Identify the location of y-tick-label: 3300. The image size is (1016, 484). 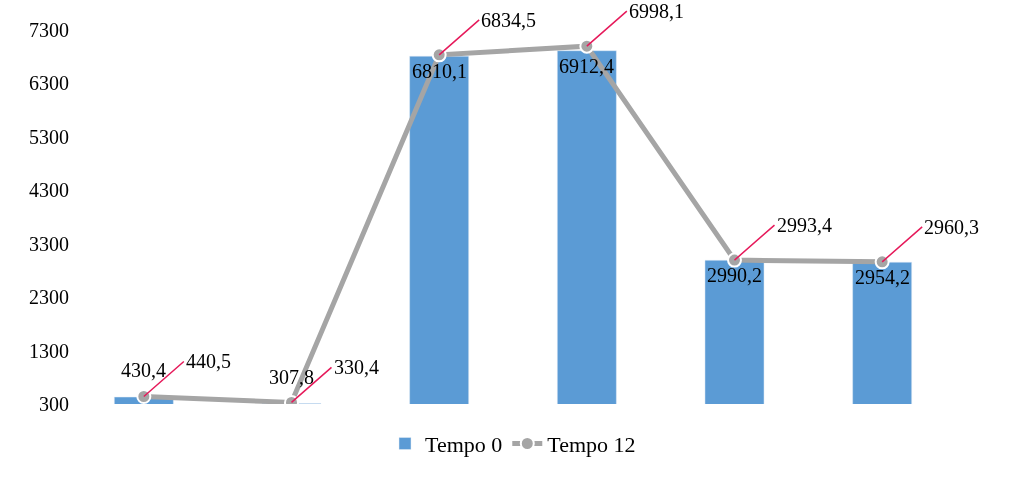
(49, 243).